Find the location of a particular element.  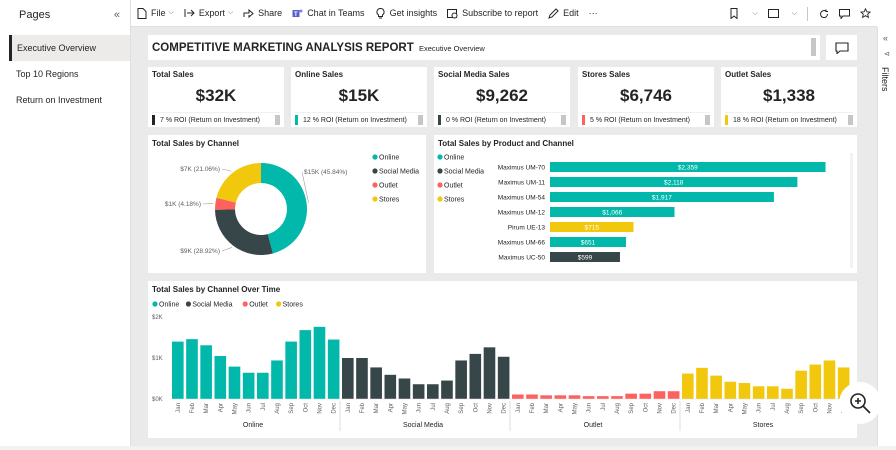

star-icon is located at coordinates (865, 13).